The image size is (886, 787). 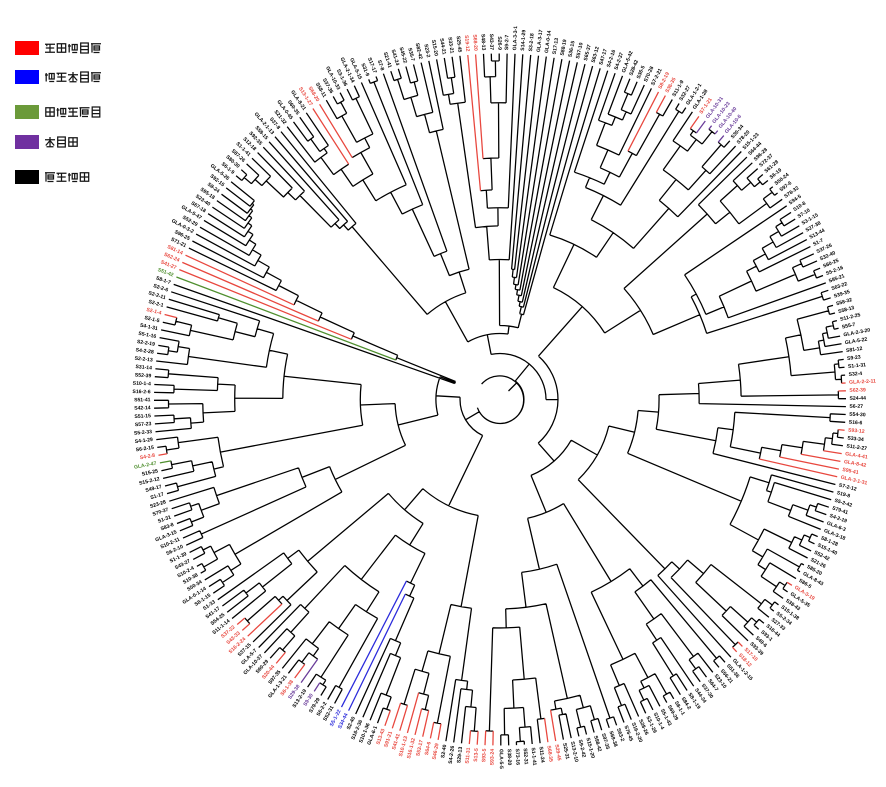 I want to click on svg-text: S11-2-27, so click(x=856, y=447).